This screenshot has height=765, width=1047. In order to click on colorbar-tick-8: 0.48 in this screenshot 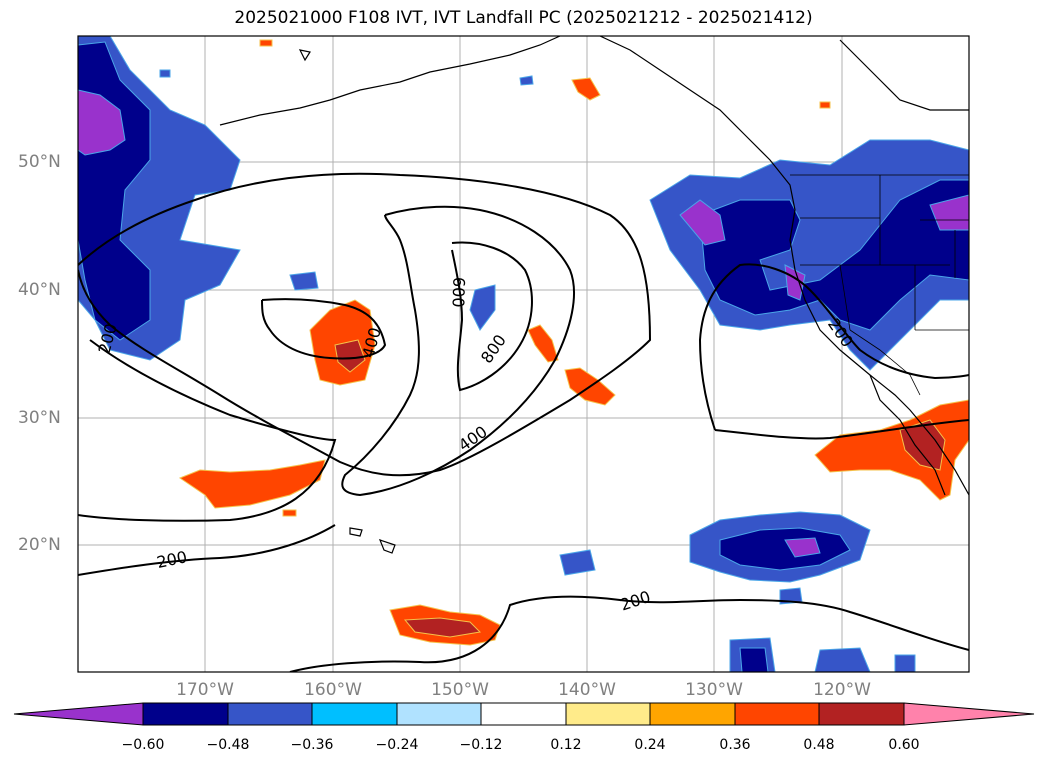, I will do `click(819, 745)`.